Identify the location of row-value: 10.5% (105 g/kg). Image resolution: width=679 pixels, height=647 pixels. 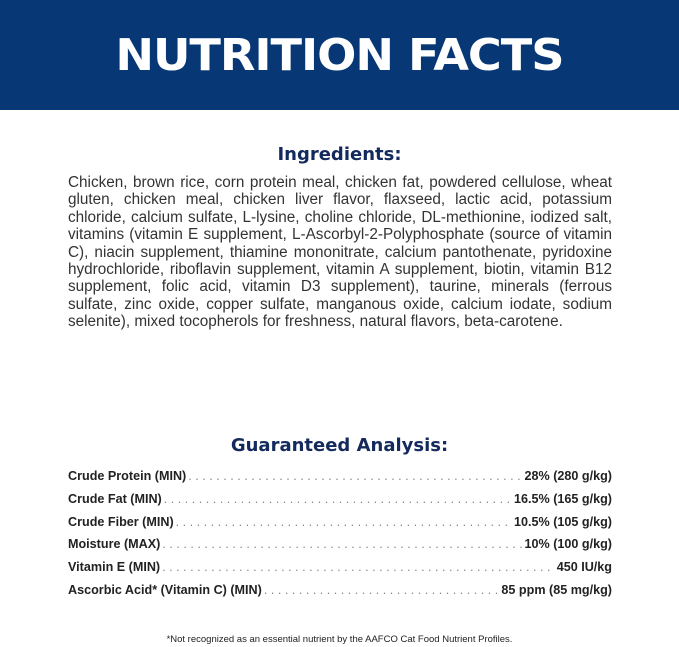
(563, 521).